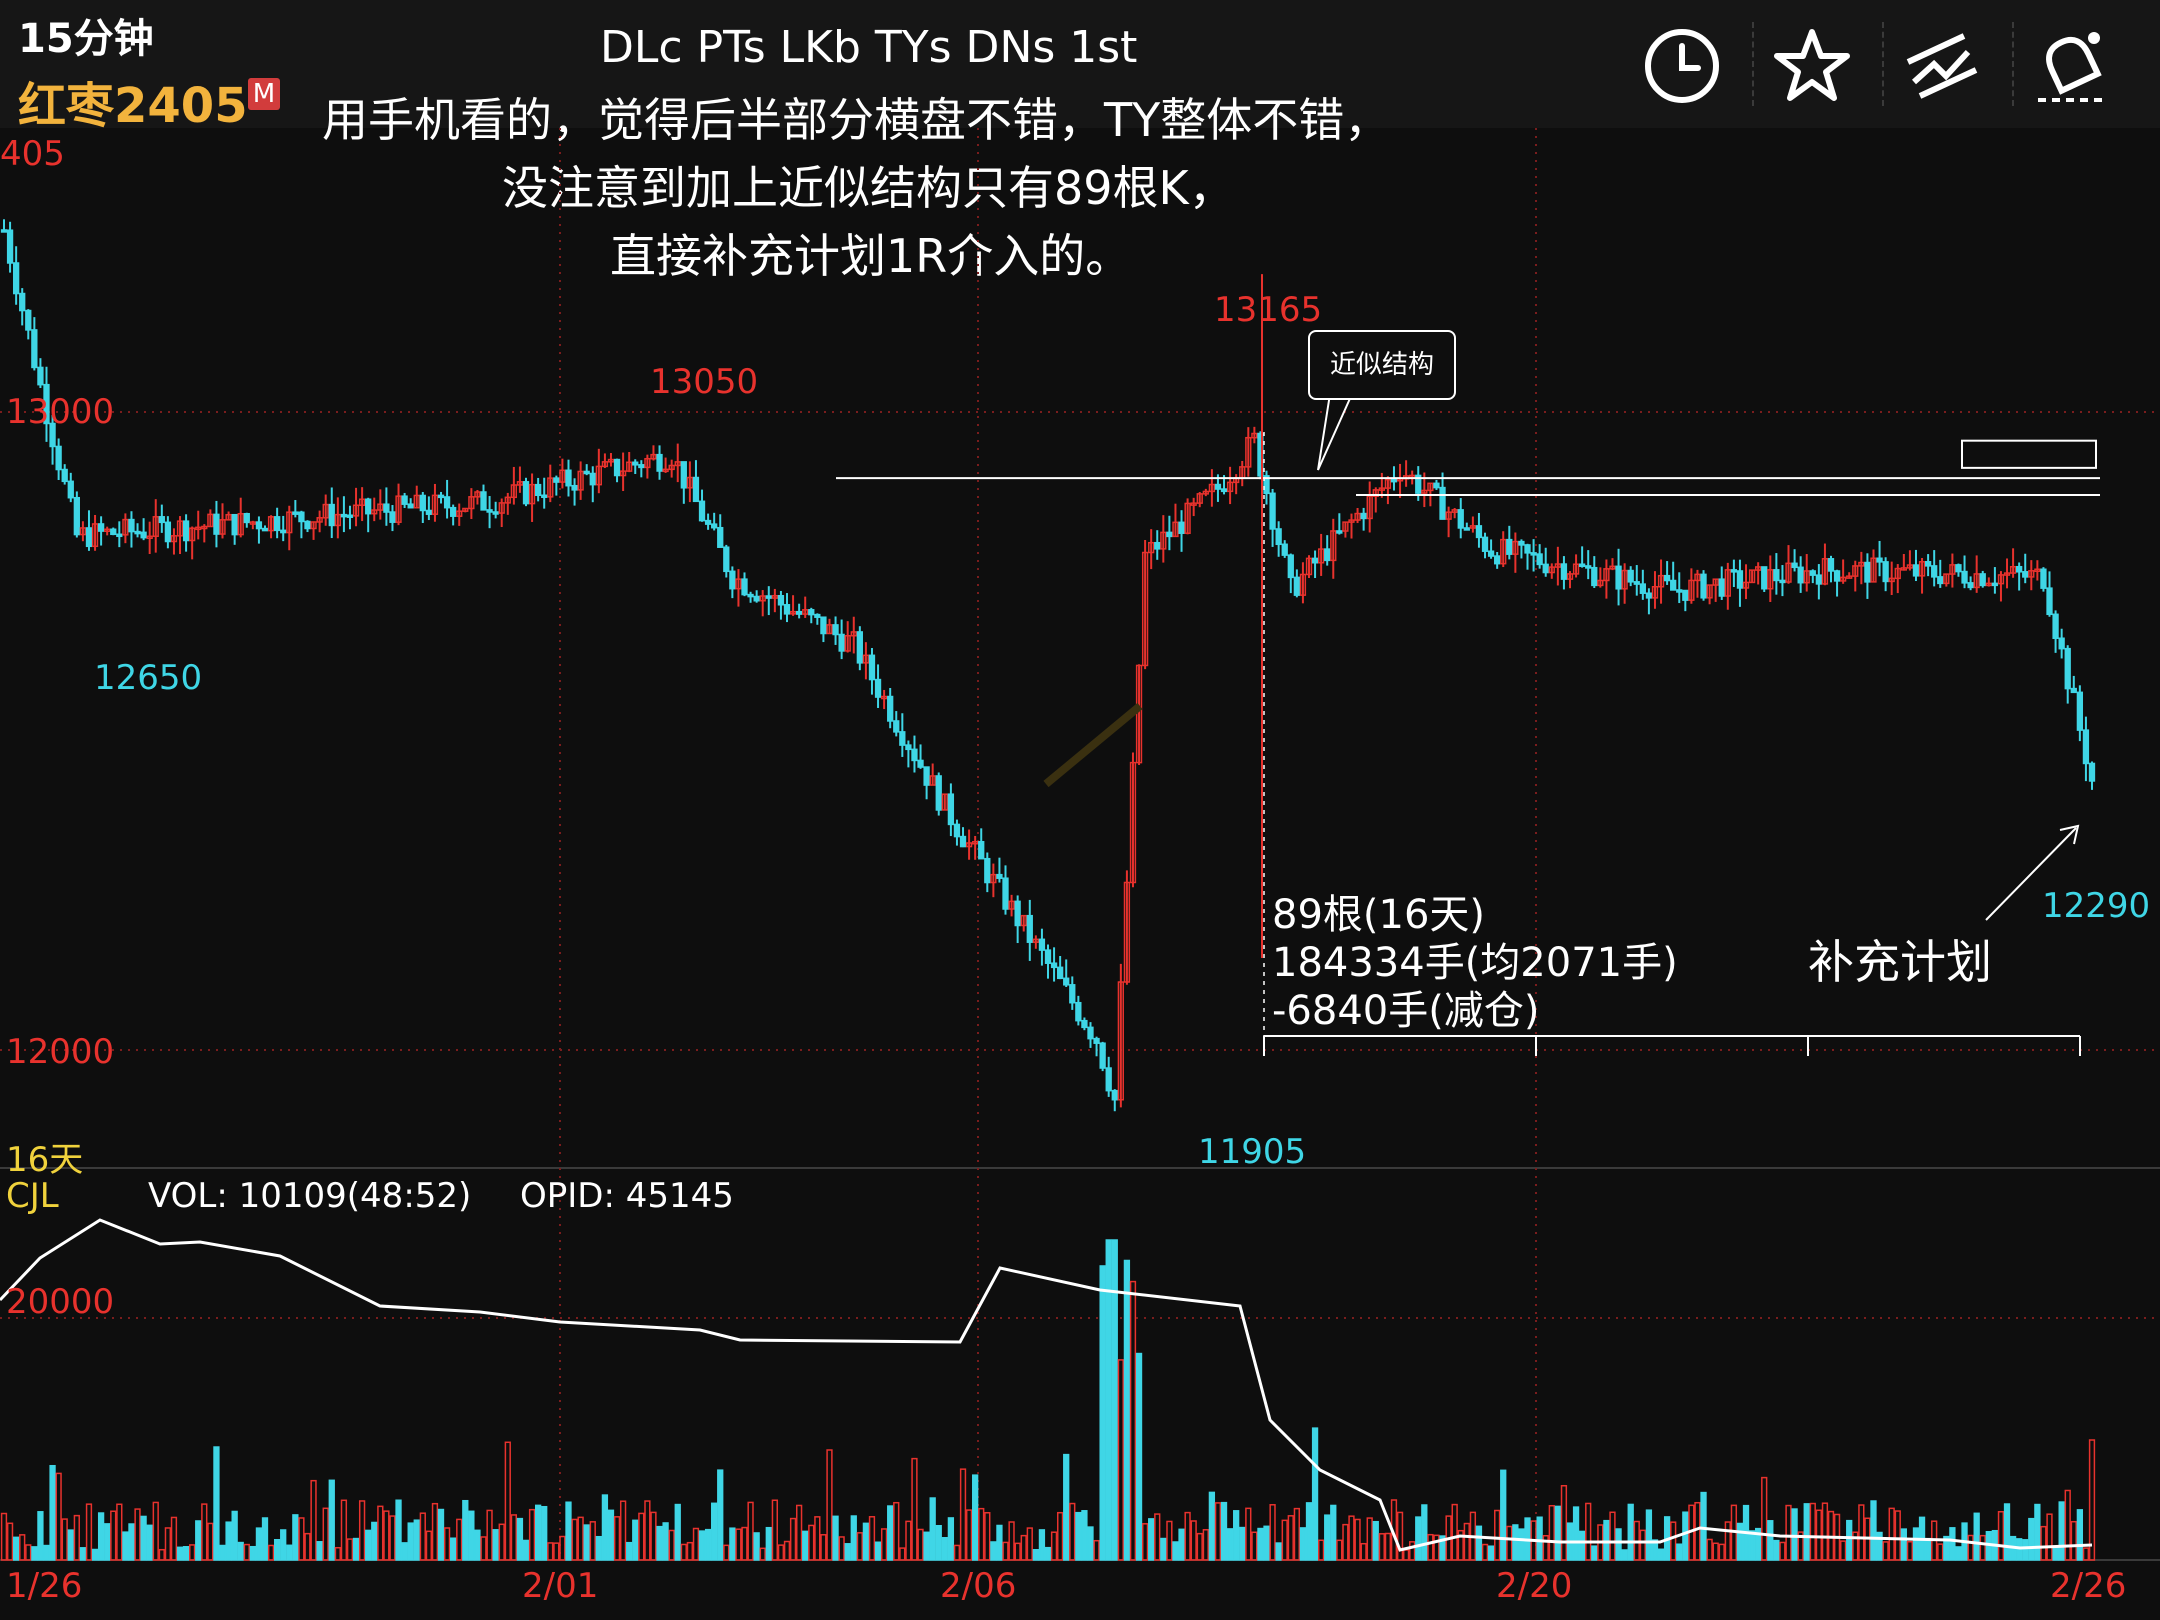  I want to click on stats-line: 184334手(均2071手), so click(1475, 963).